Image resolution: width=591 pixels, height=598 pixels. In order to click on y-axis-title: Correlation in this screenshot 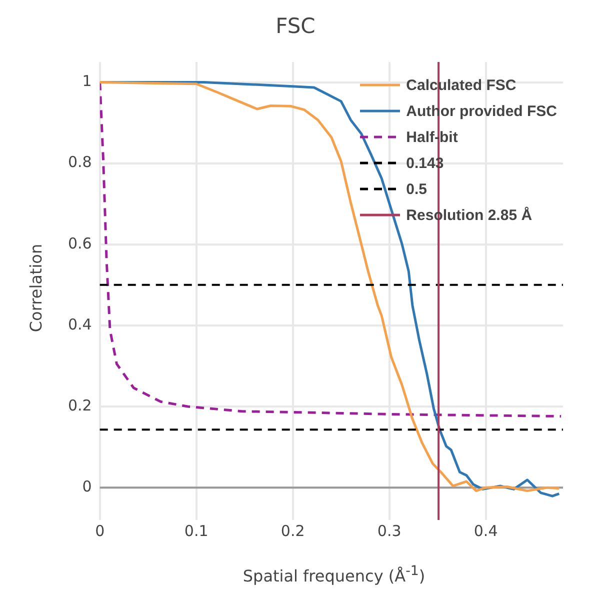, I will do `click(36, 288)`.